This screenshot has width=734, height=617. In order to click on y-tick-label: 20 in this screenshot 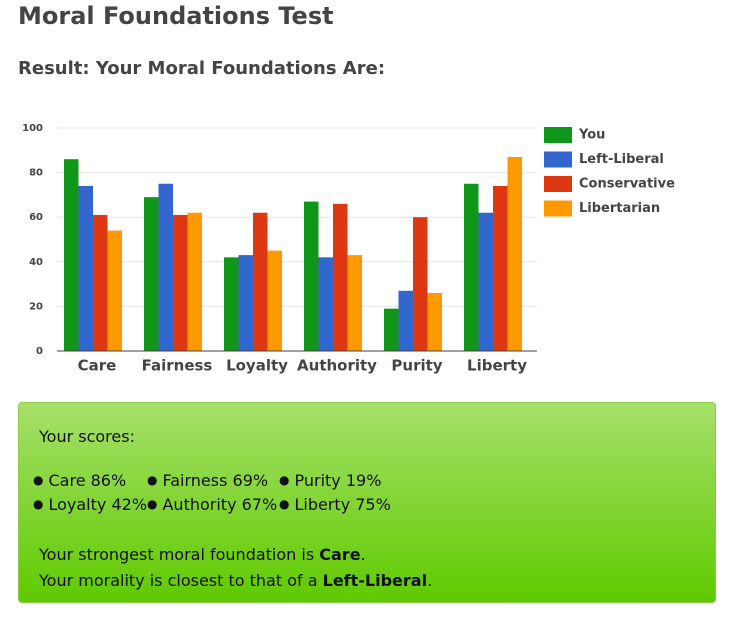, I will do `click(36, 306)`.